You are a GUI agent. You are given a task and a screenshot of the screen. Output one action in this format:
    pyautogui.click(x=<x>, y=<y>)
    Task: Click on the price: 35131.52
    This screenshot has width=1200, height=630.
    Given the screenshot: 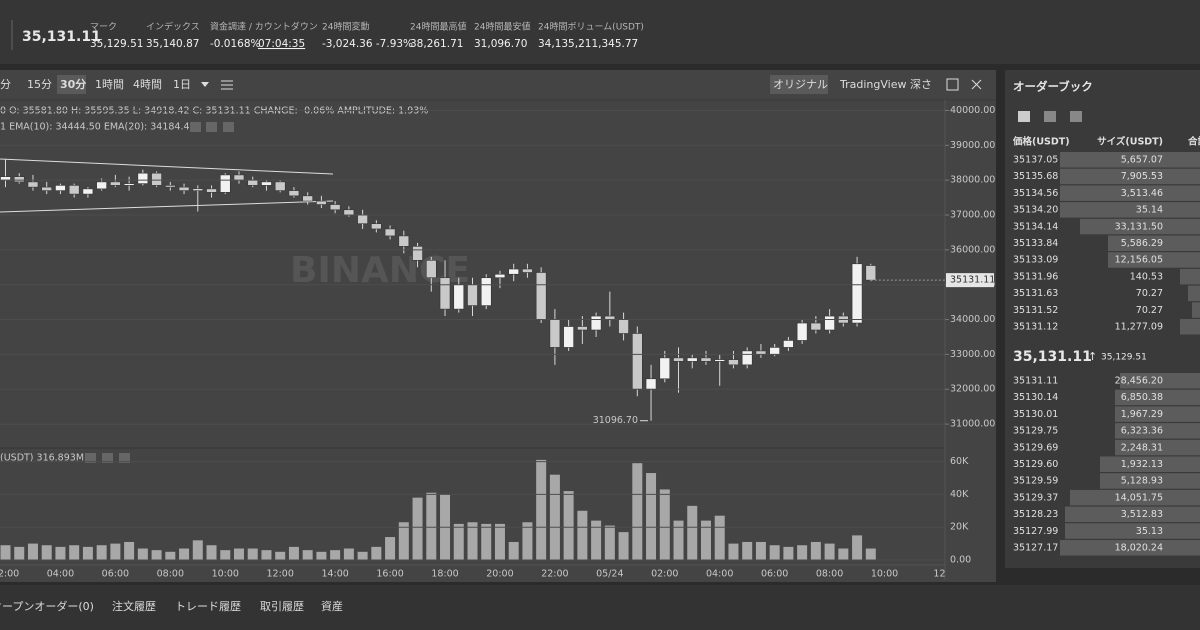 What is the action you would take?
    pyautogui.click(x=1035, y=310)
    